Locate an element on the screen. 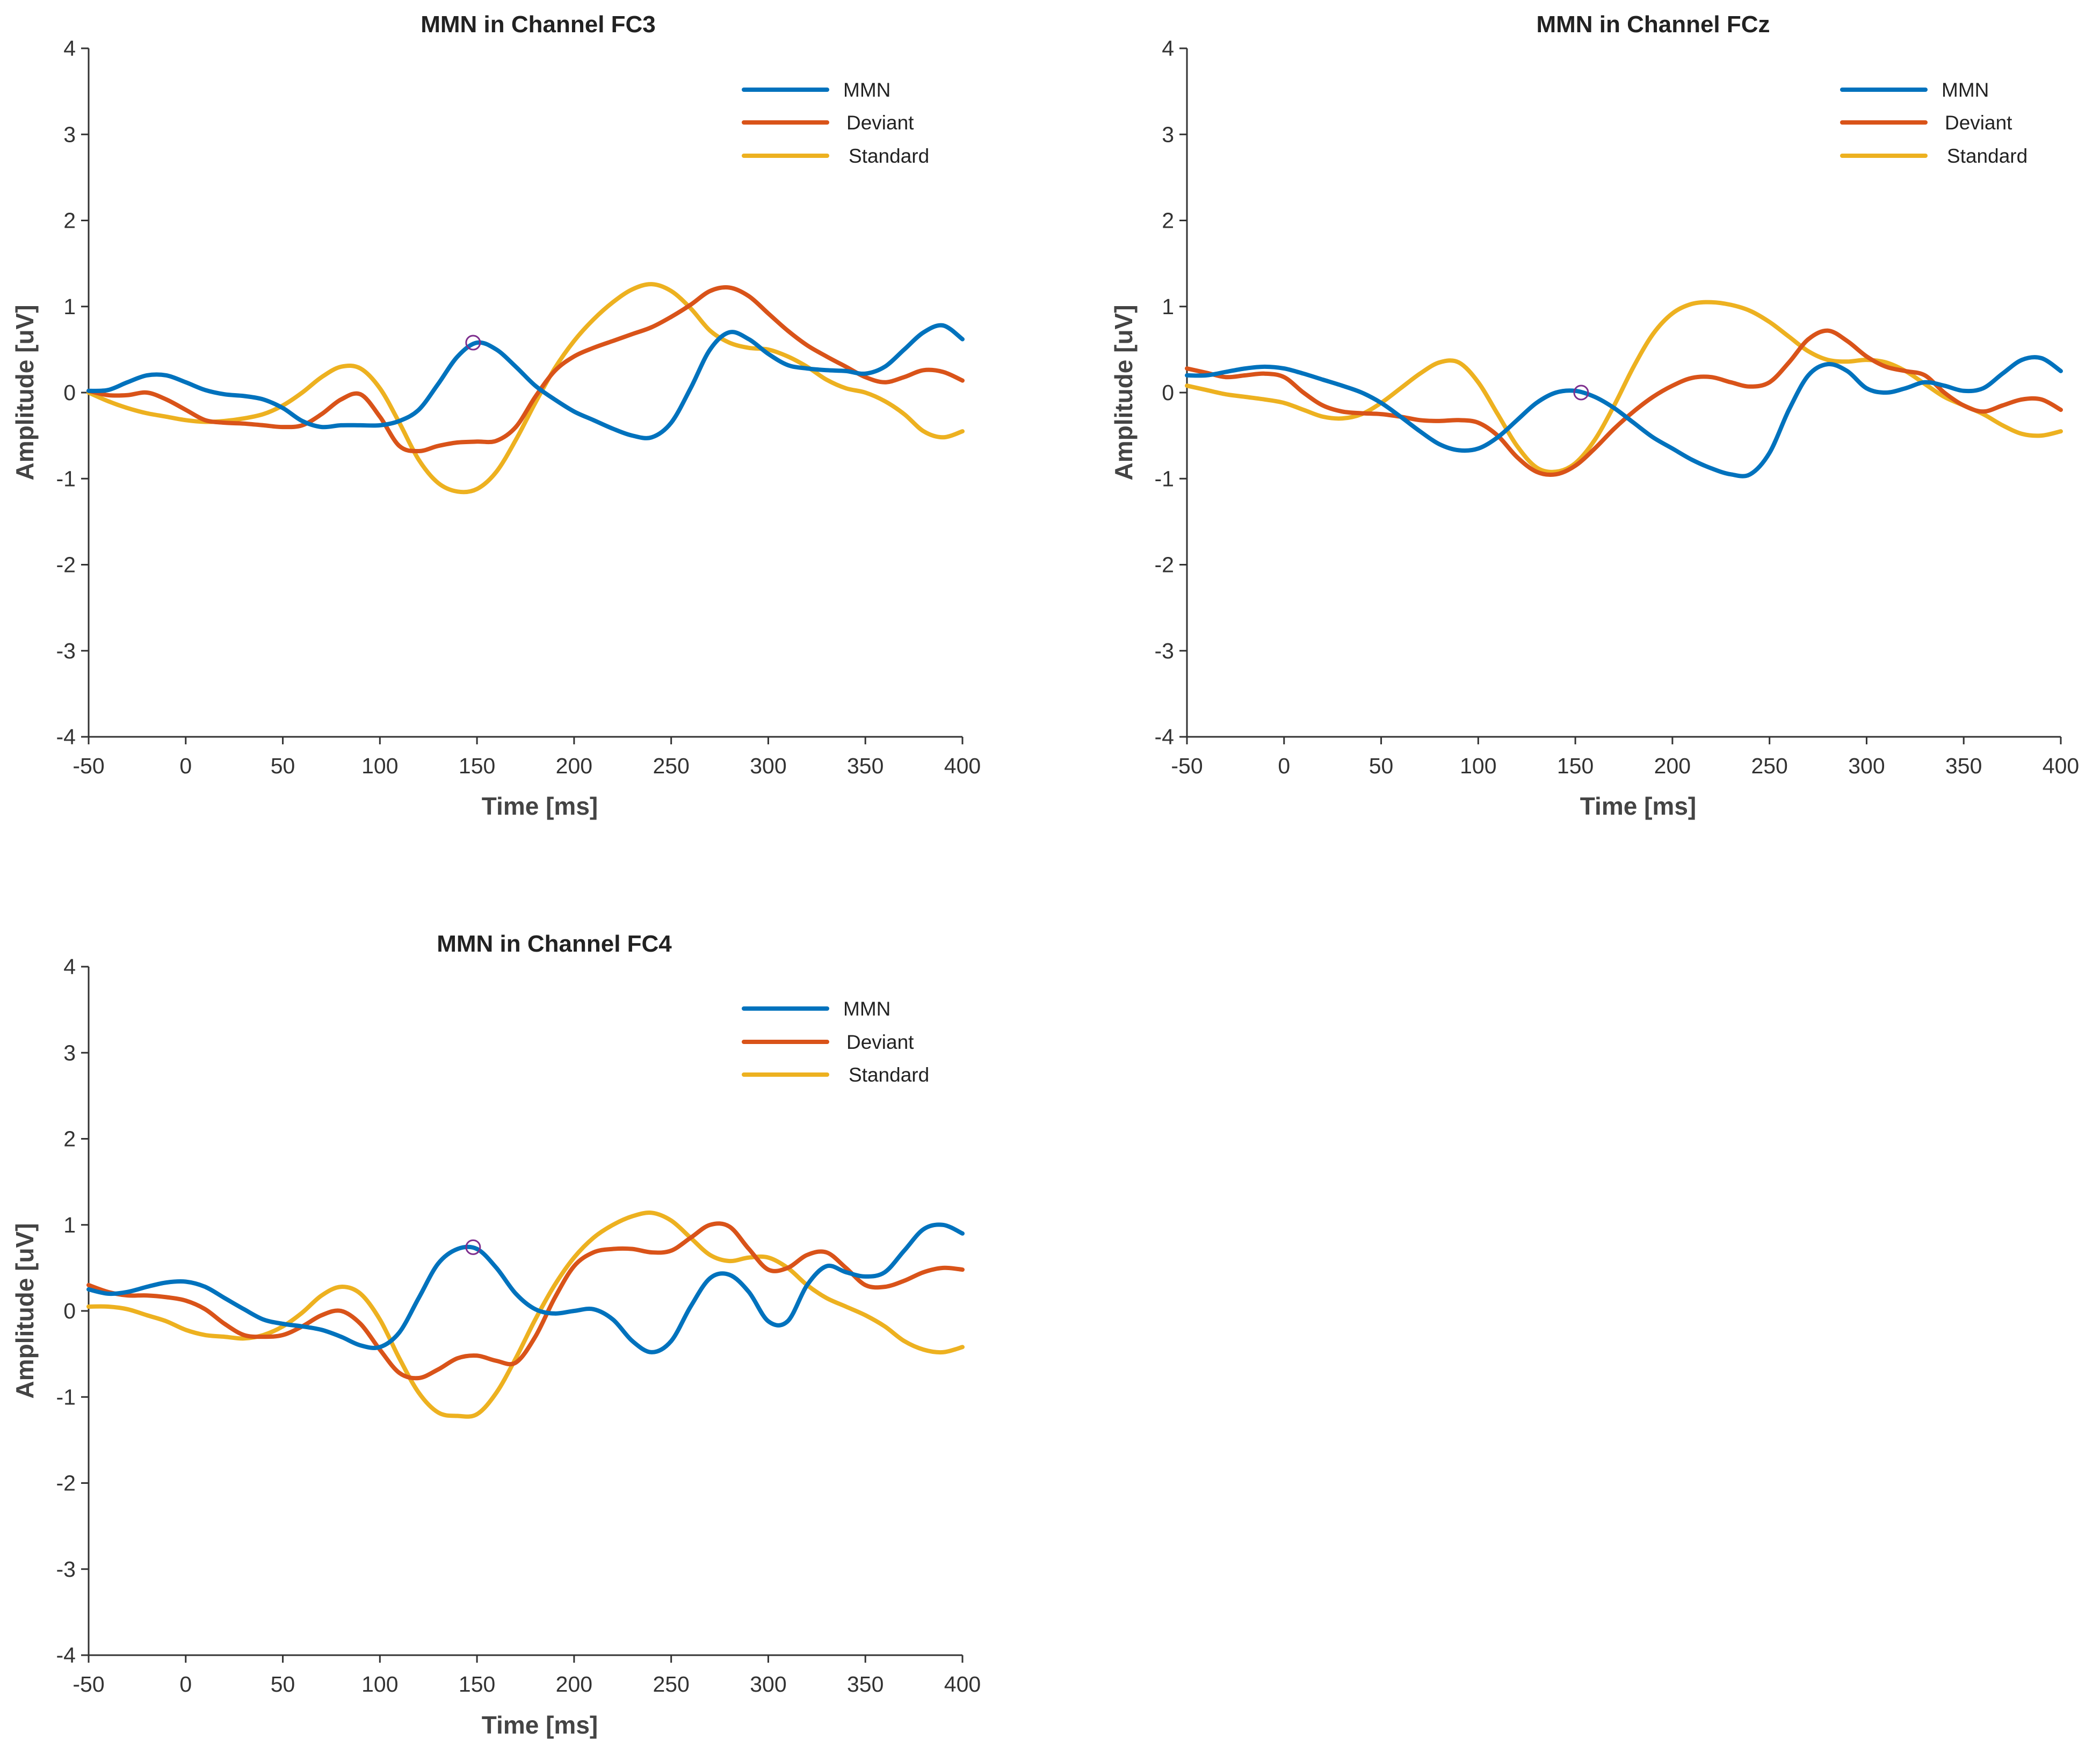  chart-title: MMN in Channel FCz is located at coordinates (1653, 24).